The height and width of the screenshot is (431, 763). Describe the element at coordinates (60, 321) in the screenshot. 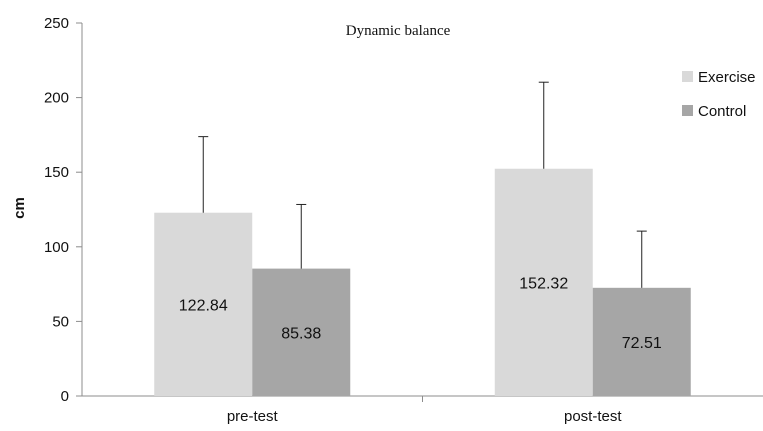

I see `y-tick-label: 50` at that location.